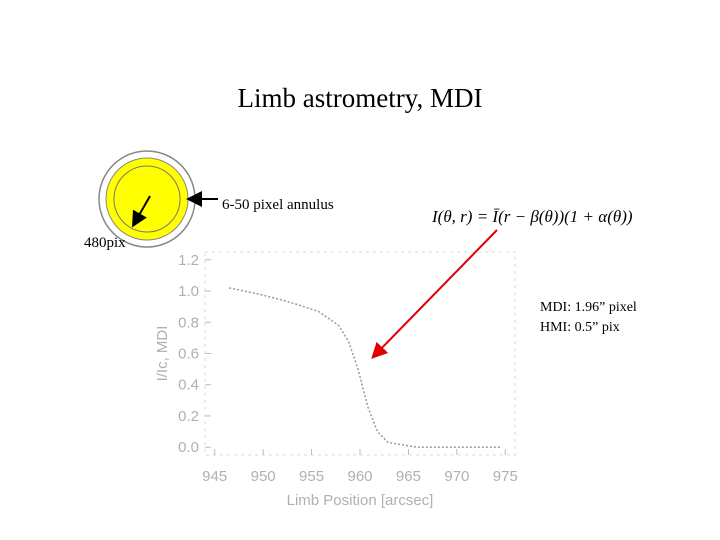 This screenshot has height=540, width=720. Describe the element at coordinates (188, 416) in the screenshot. I see `y-tick-label: 0.2` at that location.